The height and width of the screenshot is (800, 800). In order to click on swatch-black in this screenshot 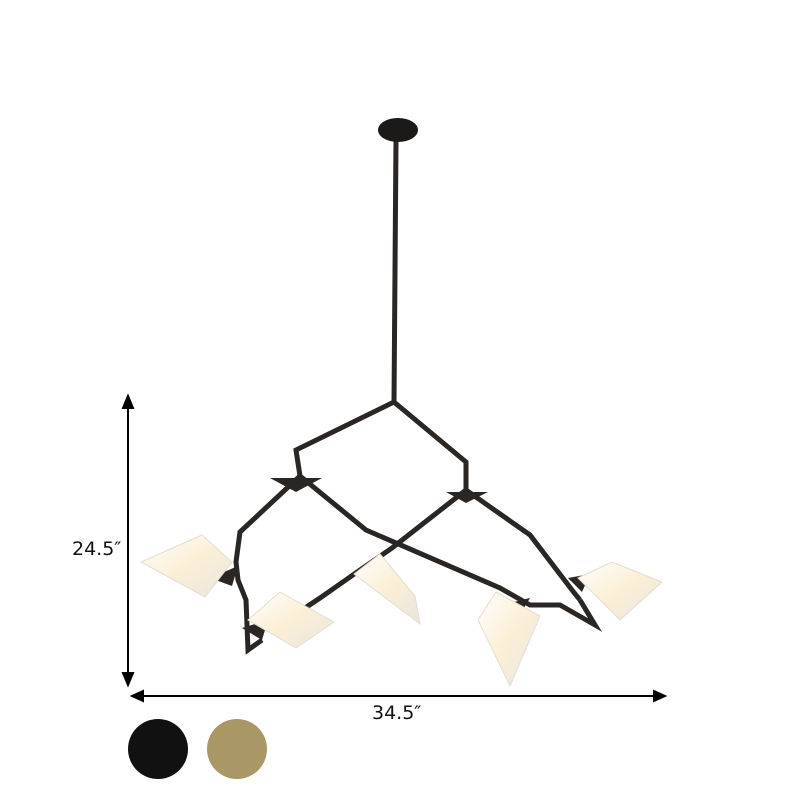, I will do `click(158, 749)`.